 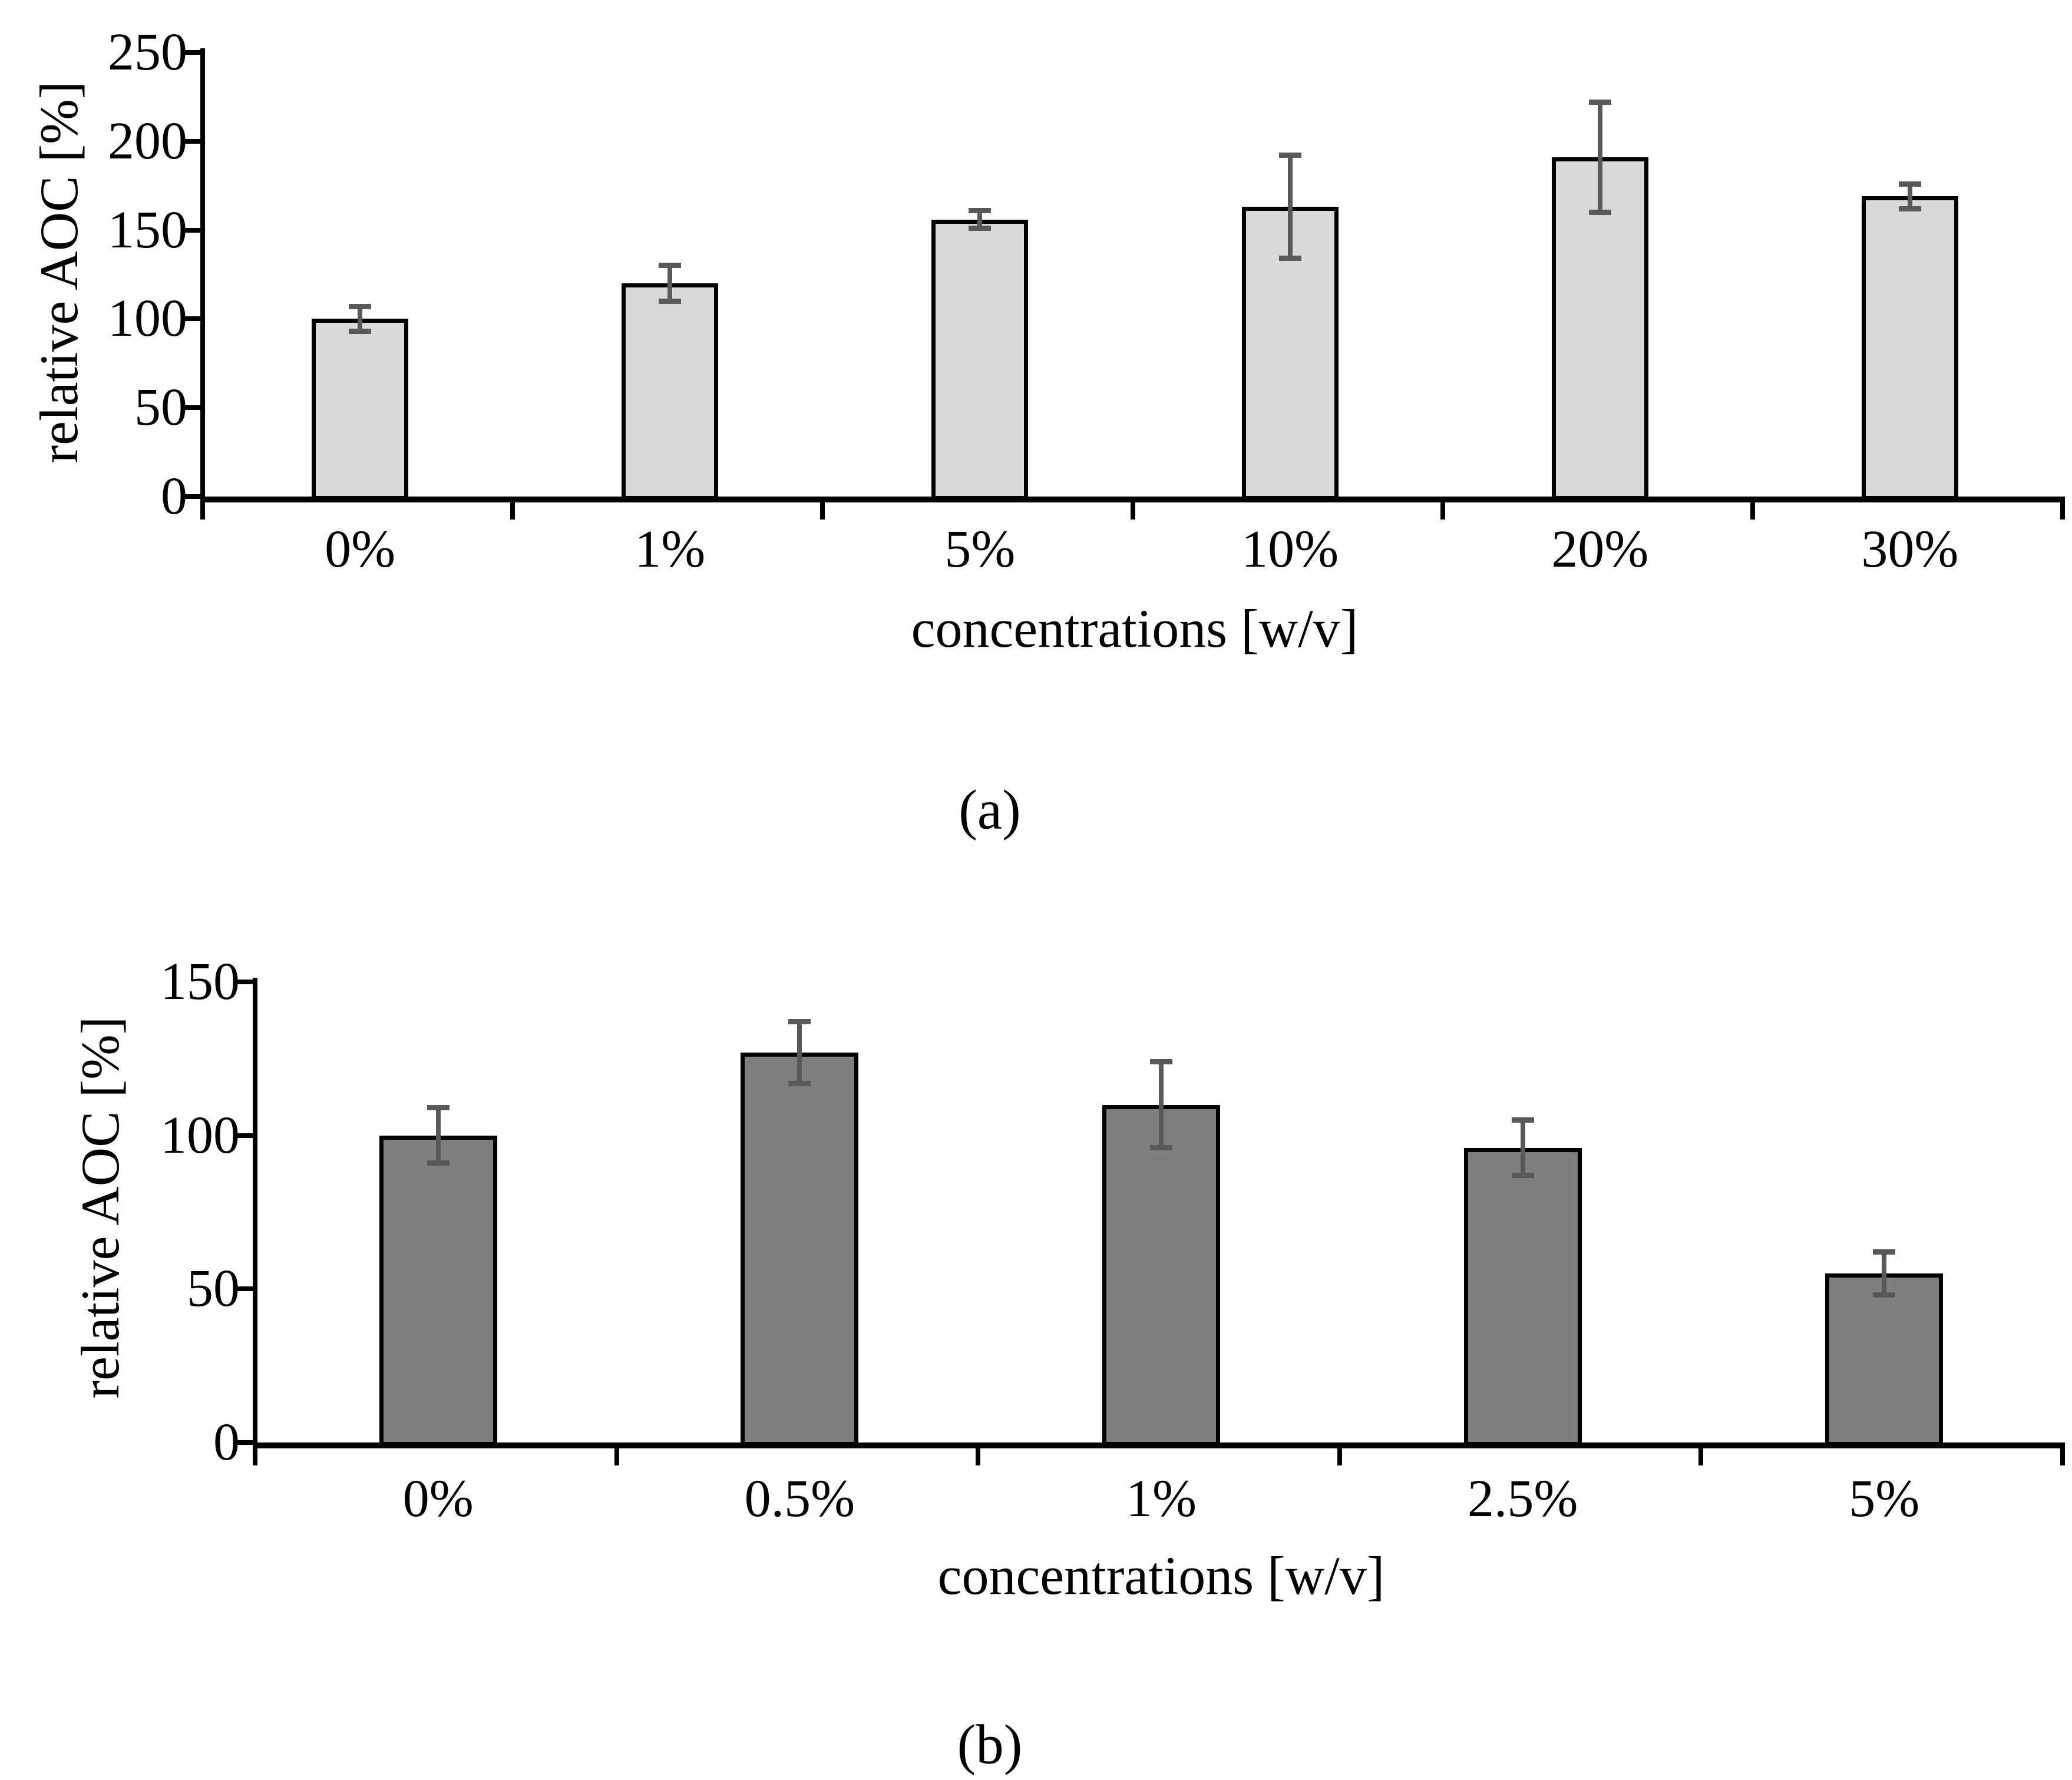 What do you see at coordinates (147, 52) in the screenshot?
I see `y-tick-label: 250` at bounding box center [147, 52].